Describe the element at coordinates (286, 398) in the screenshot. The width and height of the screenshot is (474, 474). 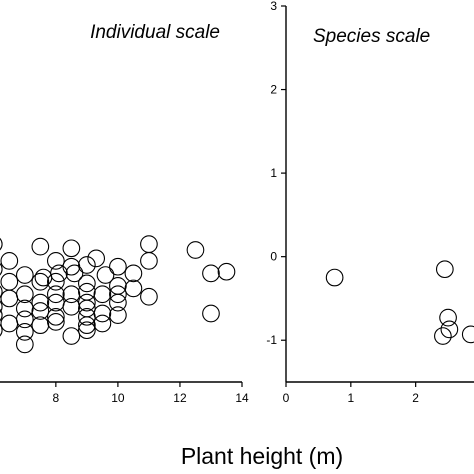
I see `x-tick-label: 0` at that location.